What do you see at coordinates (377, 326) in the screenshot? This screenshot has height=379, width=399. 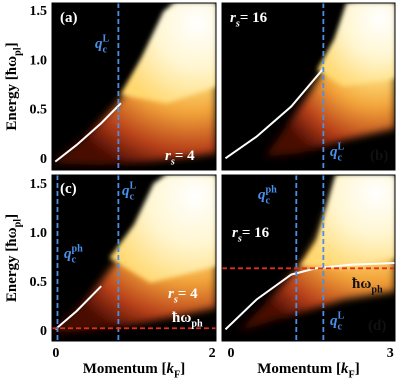 I see `annotation: (d)` at bounding box center [377, 326].